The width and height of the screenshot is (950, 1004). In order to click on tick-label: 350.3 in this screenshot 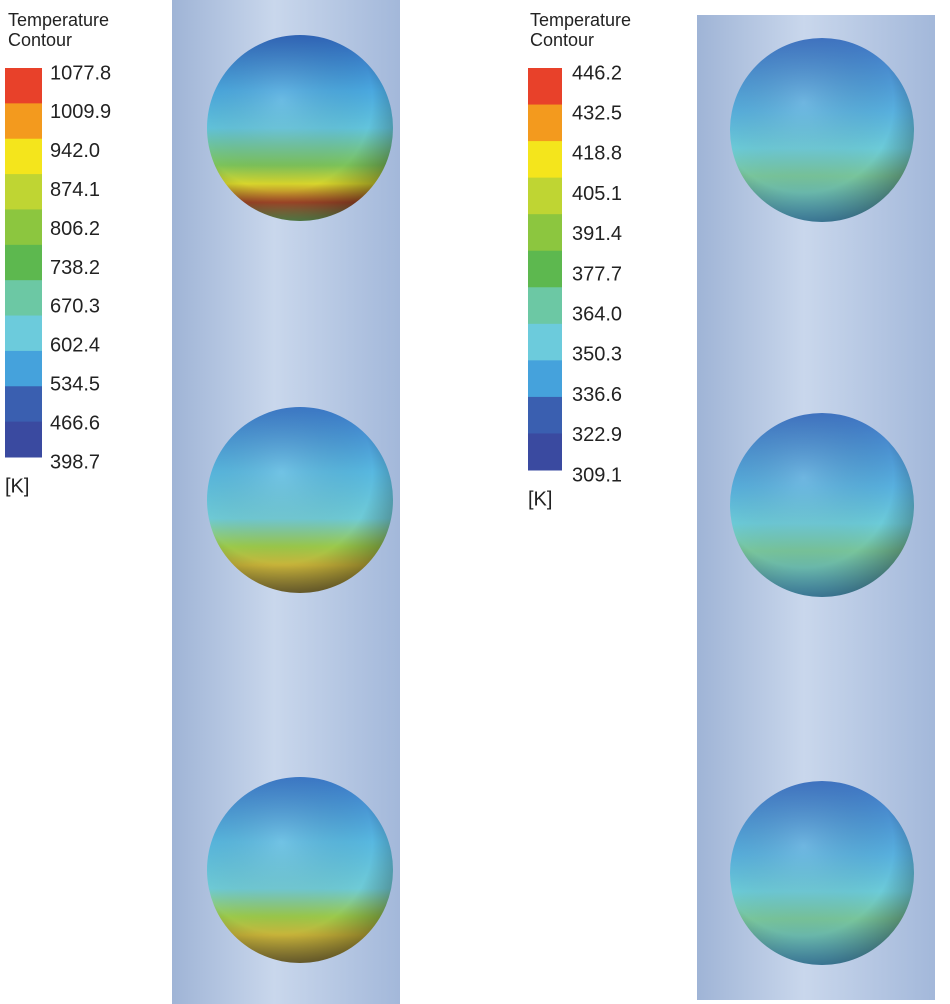, I will do `click(597, 355)`.